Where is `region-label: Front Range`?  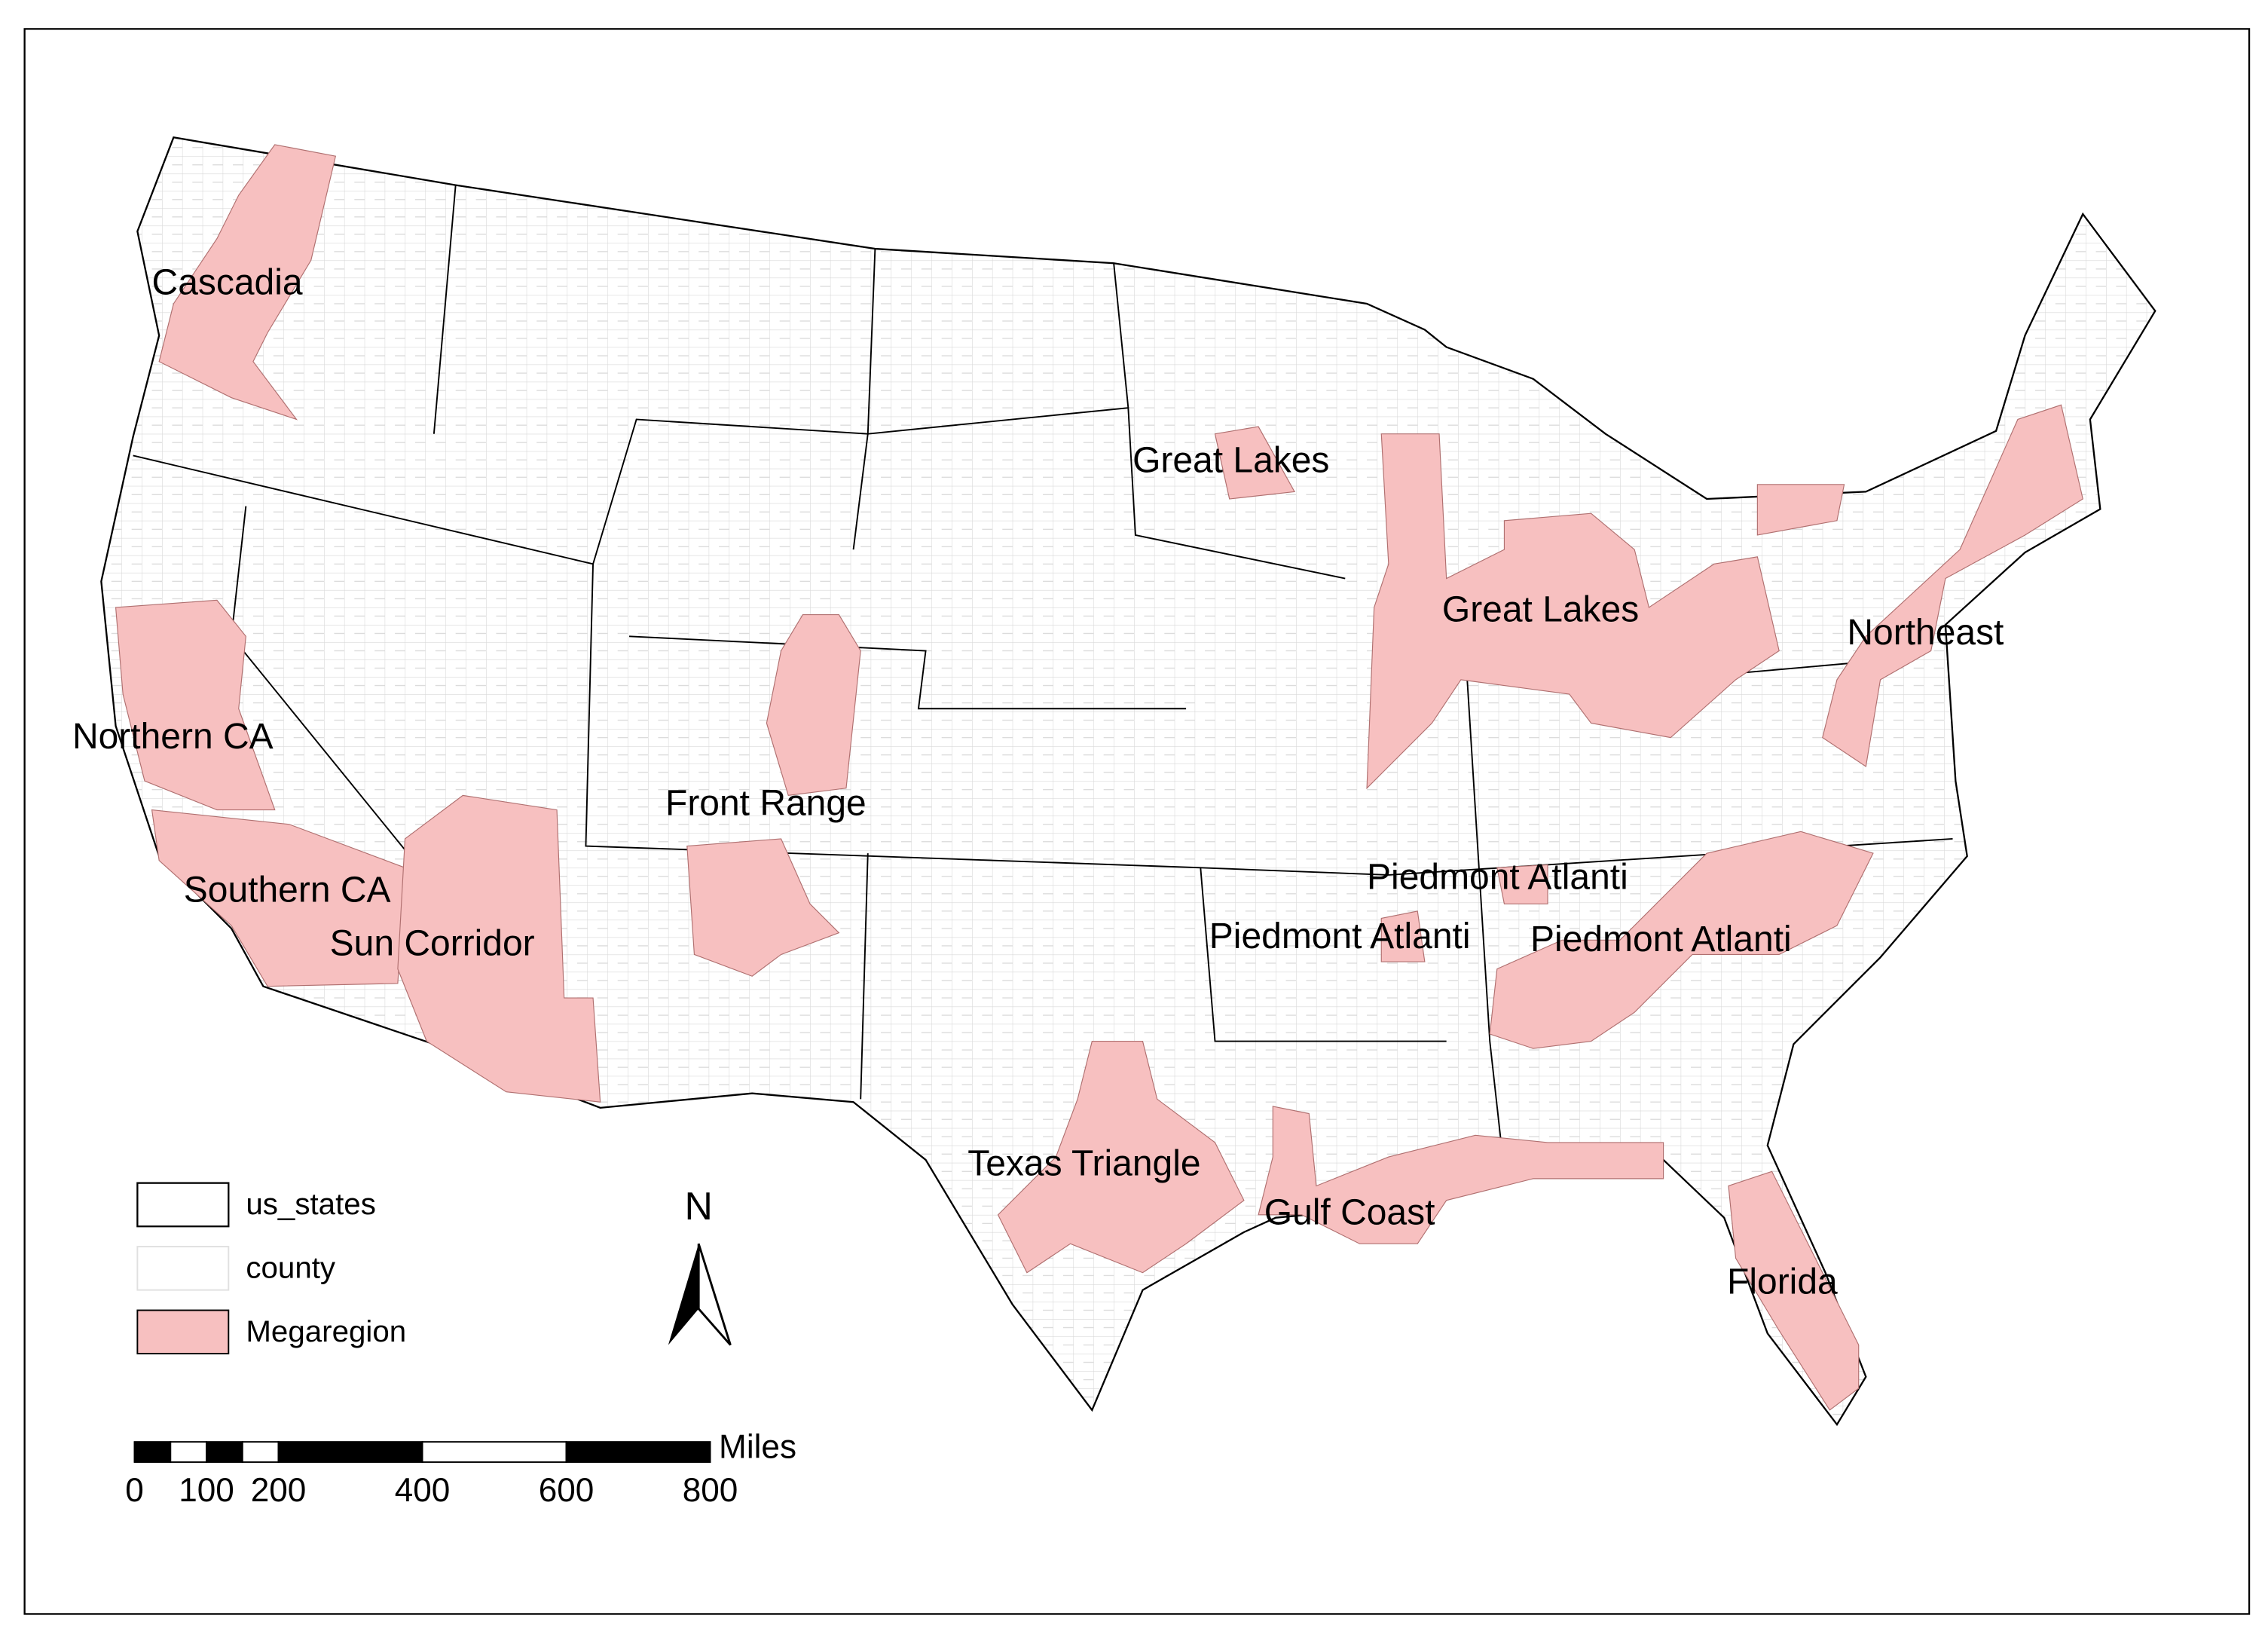
region-label: Front Range is located at coordinates (766, 803).